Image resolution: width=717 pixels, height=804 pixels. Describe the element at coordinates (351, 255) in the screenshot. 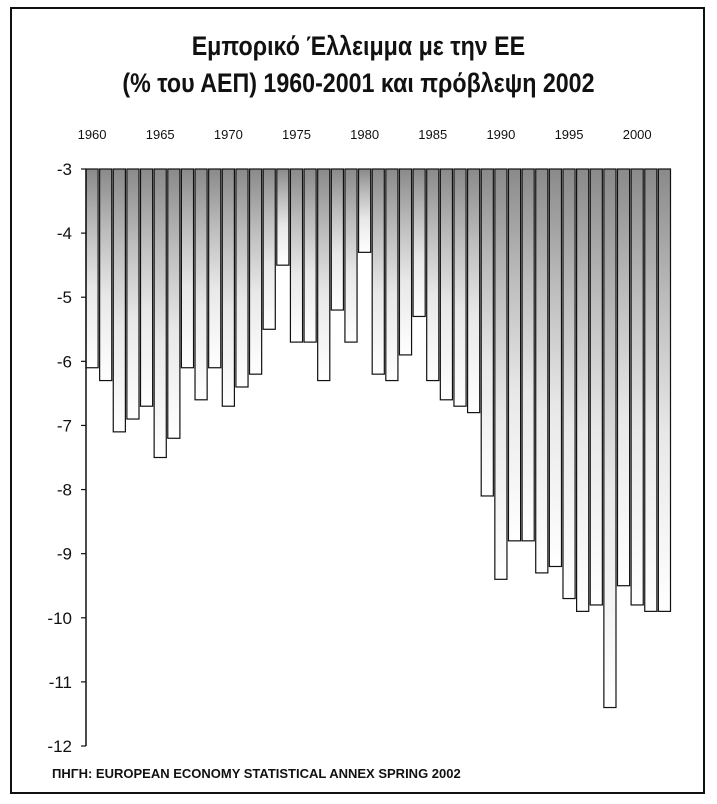

I see `bar-1979` at that location.